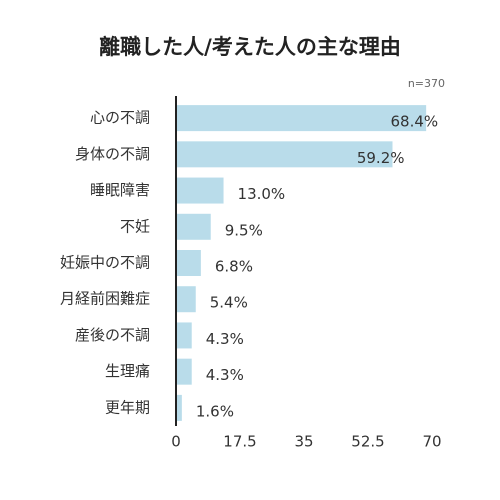  I want to click on category-label: 更年期, so click(127, 407).